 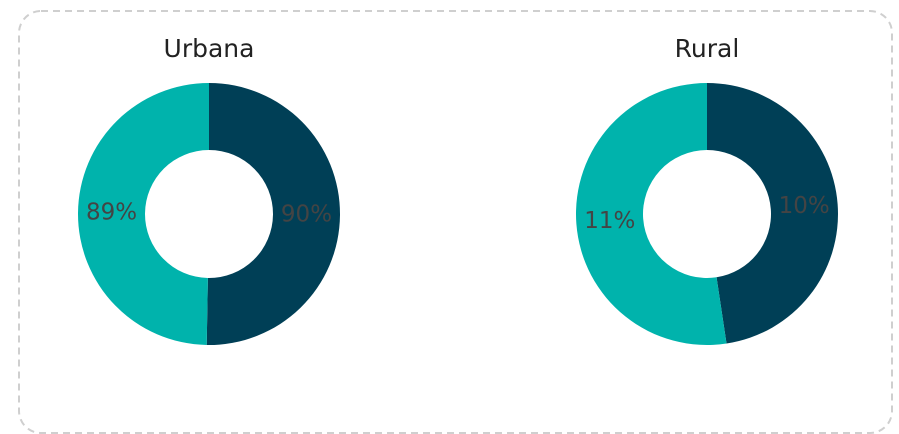 I want to click on chart-title: Rural, so click(x=707, y=48).